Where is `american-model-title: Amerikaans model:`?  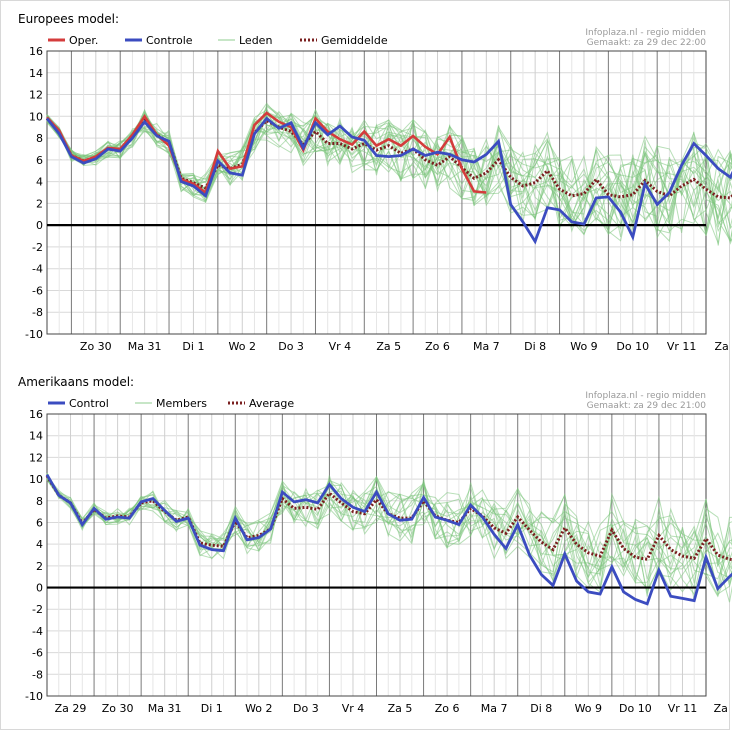 american-model-title: Amerikaans model: is located at coordinates (76, 382).